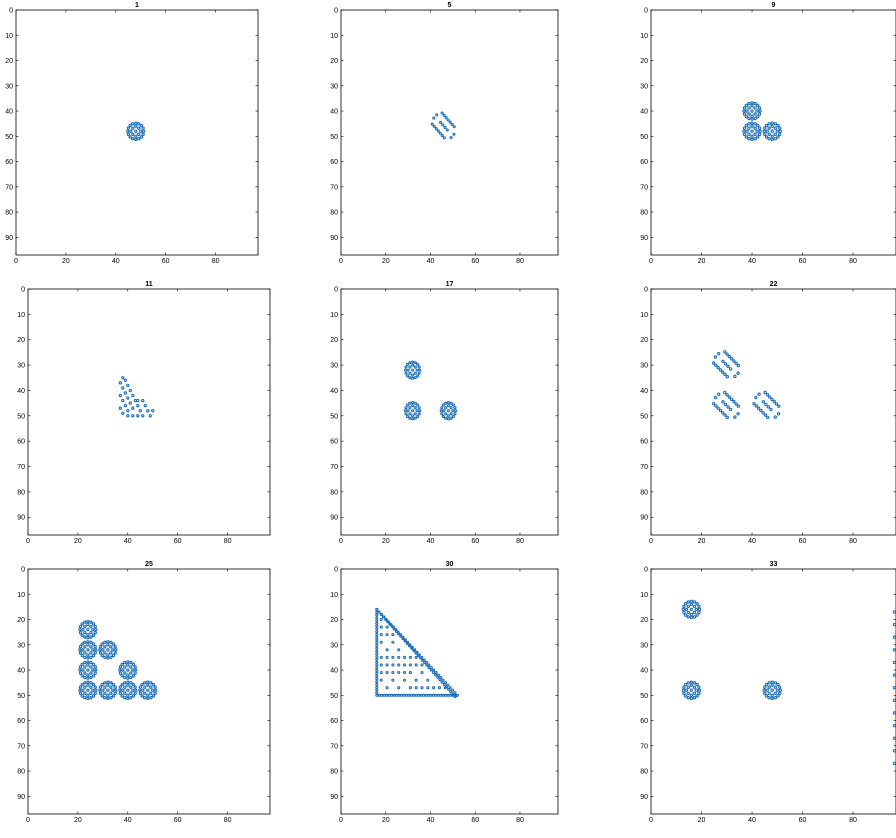 This screenshot has width=896, height=838. What do you see at coordinates (774, 284) in the screenshot?
I see `subplot-title: 22` at bounding box center [774, 284].